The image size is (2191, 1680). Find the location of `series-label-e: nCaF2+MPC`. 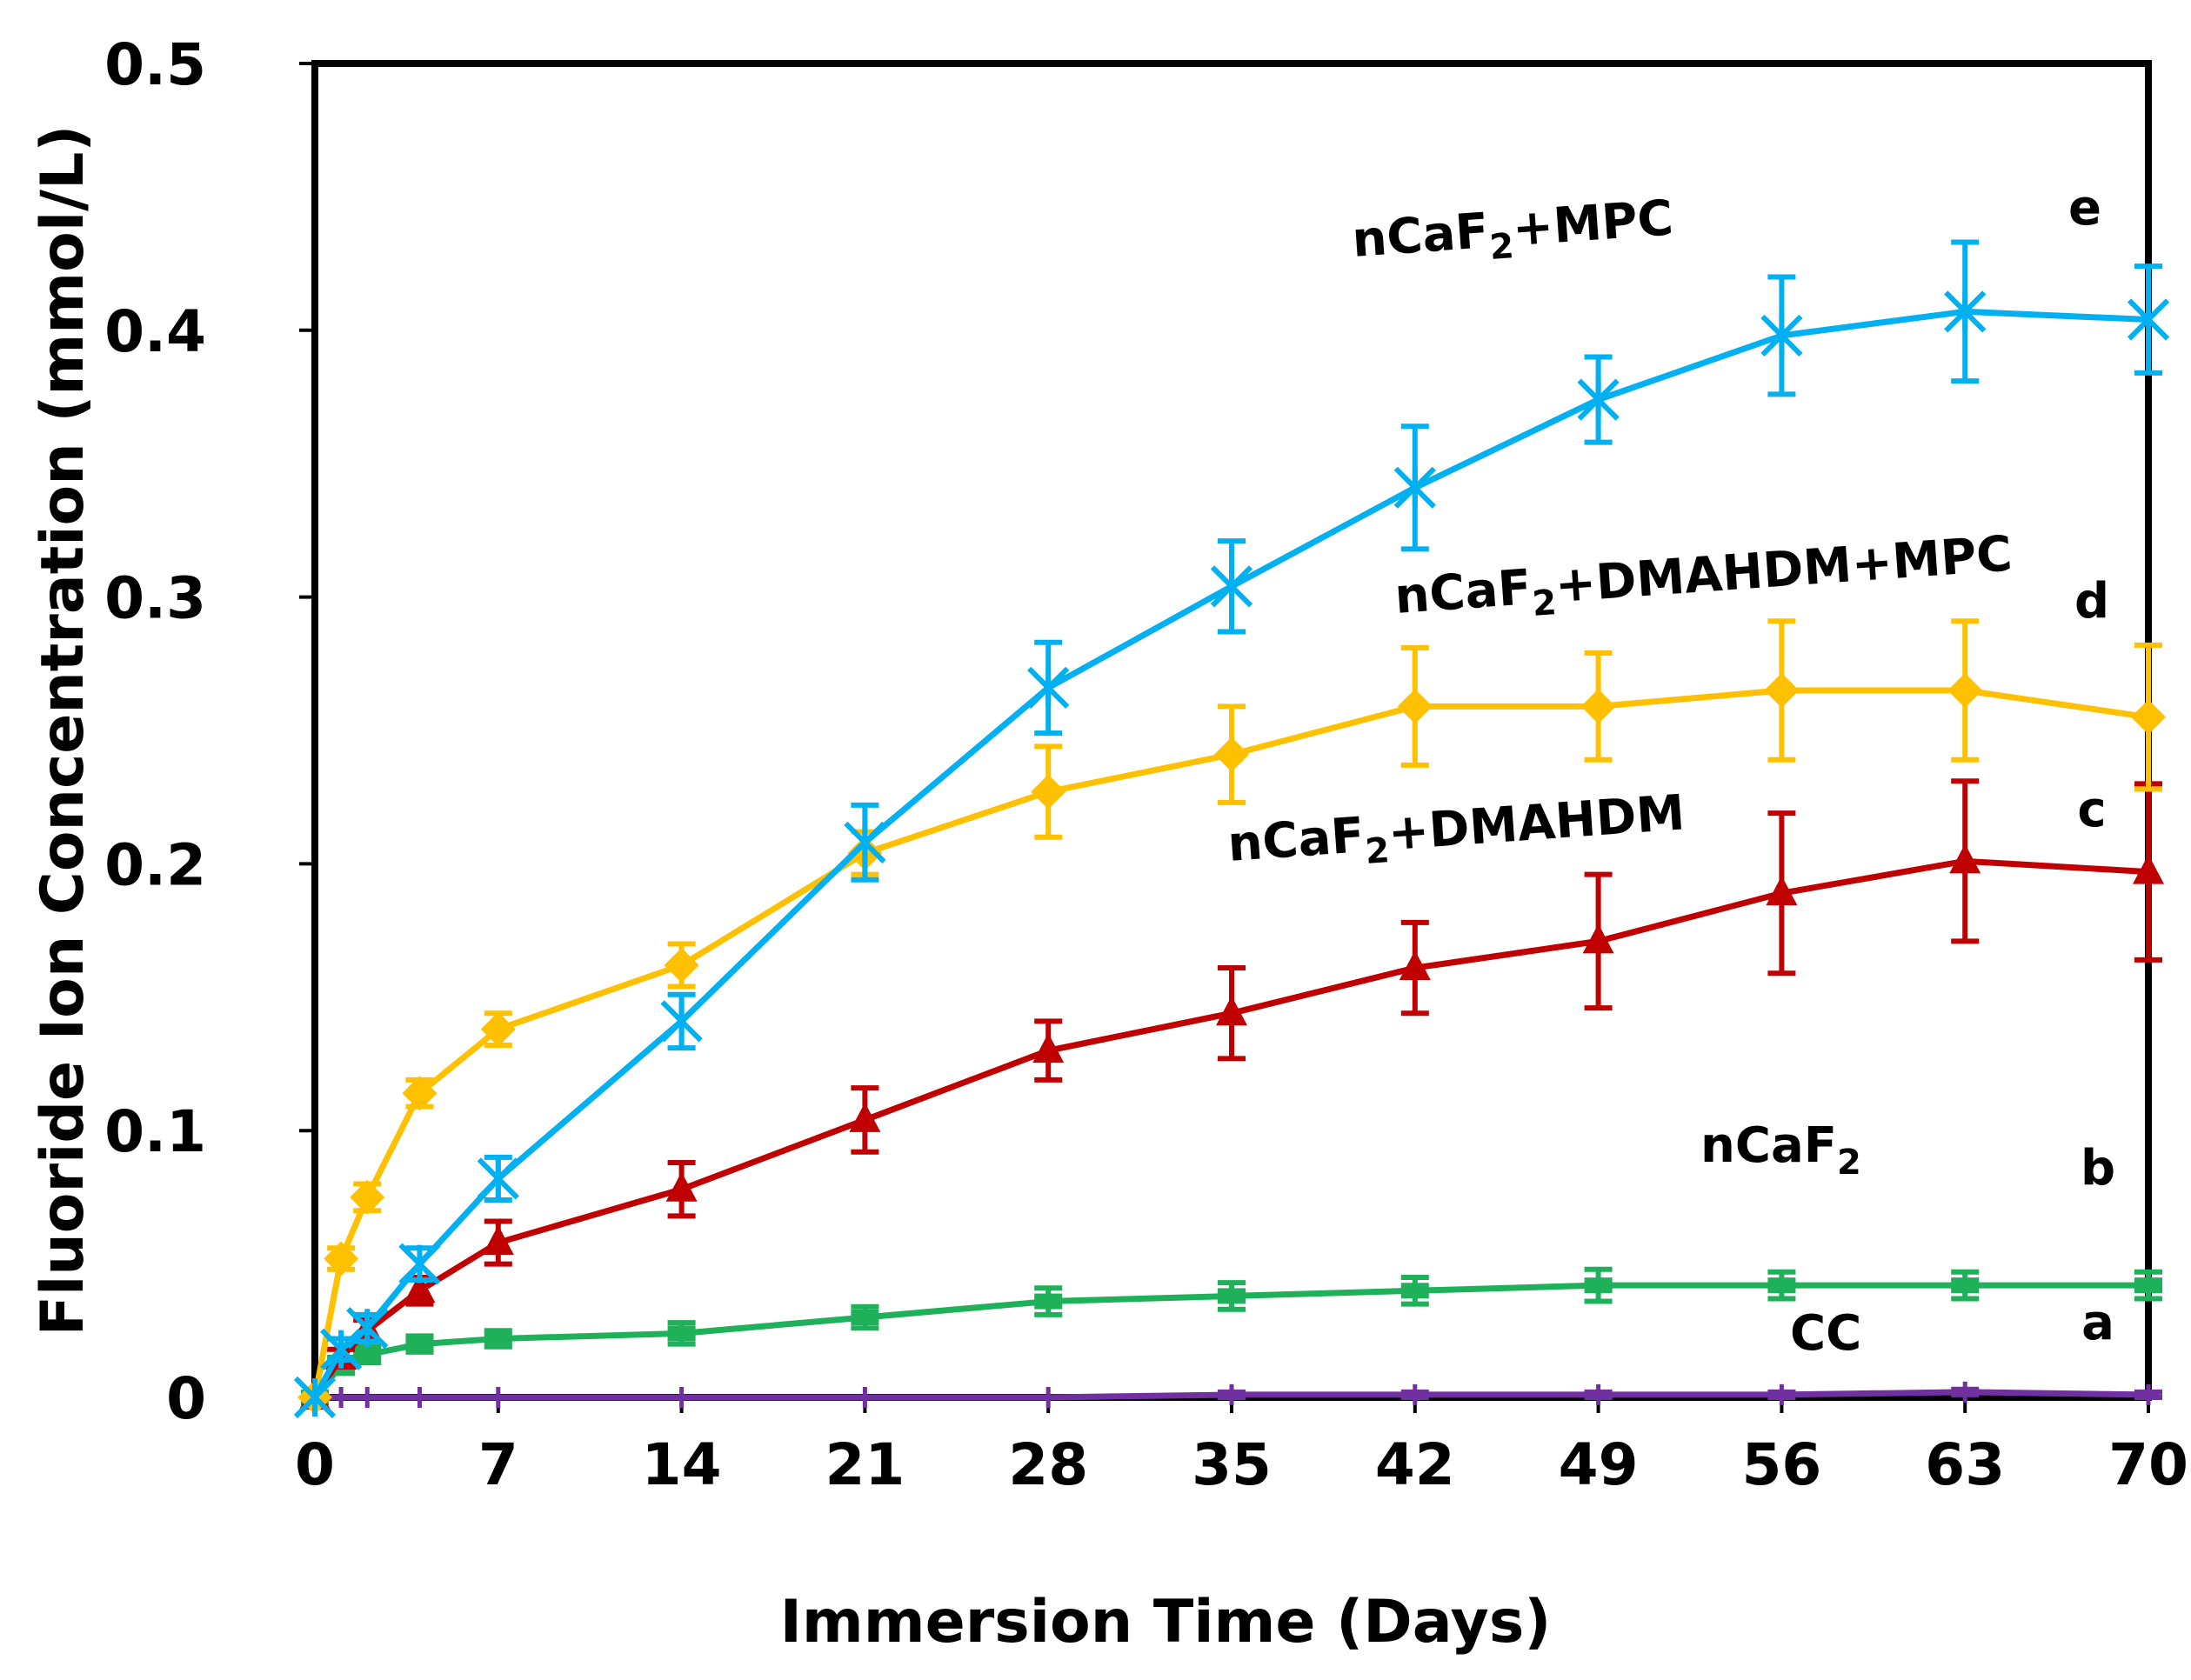

series-label-e: nCaF2+MPC is located at coordinates (1512, 233).